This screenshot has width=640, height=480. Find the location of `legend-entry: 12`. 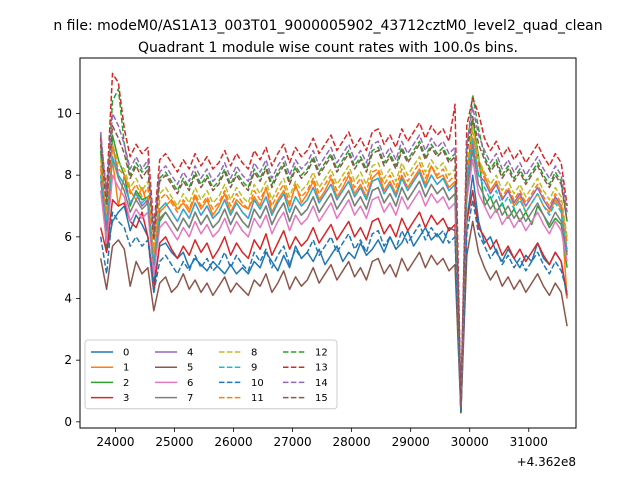

legend-entry: 12 is located at coordinates (305, 353).